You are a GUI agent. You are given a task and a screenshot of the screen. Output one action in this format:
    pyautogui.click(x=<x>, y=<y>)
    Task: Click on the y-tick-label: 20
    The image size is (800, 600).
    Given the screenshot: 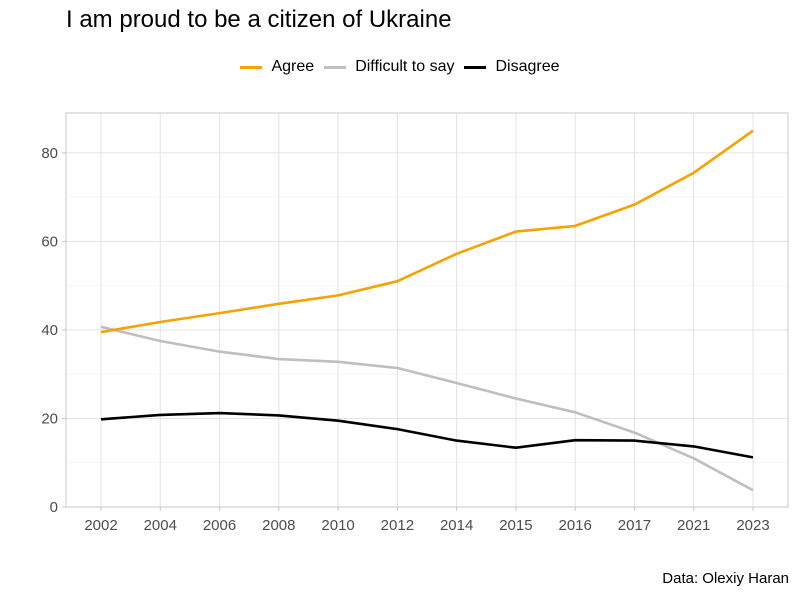 What is the action you would take?
    pyautogui.click(x=49, y=418)
    